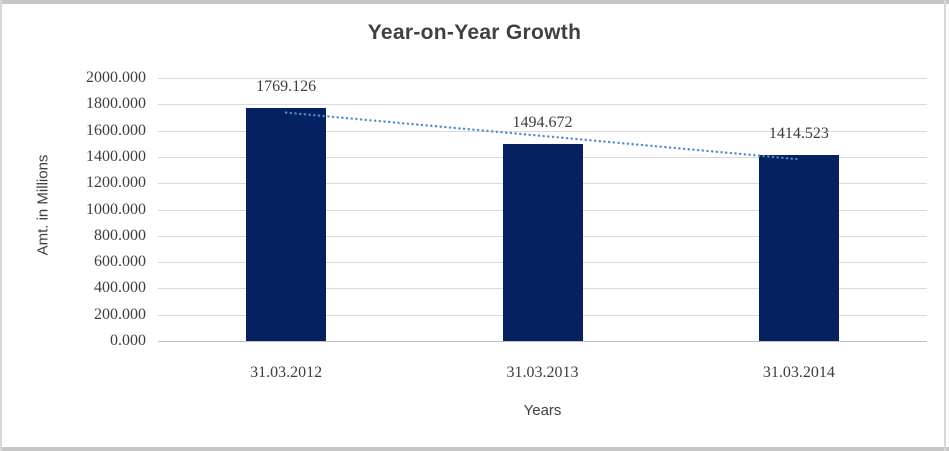 This screenshot has height=451, width=949. What do you see at coordinates (116, 130) in the screenshot?
I see `y-axis-tick-label: 1600.000` at bounding box center [116, 130].